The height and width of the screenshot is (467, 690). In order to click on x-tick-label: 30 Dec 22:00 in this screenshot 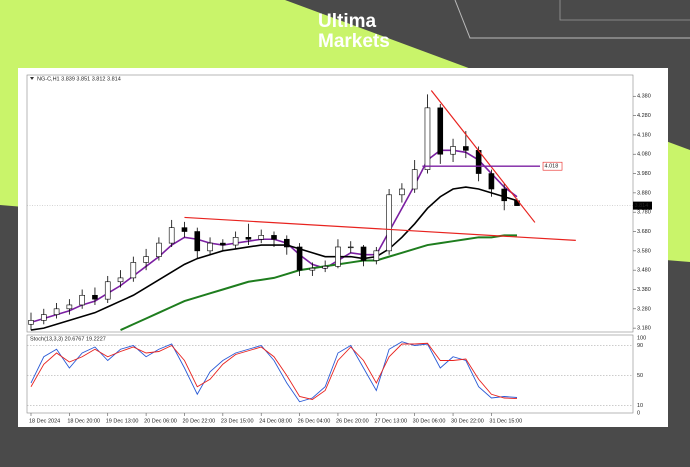, I will do `click(467, 421)`.